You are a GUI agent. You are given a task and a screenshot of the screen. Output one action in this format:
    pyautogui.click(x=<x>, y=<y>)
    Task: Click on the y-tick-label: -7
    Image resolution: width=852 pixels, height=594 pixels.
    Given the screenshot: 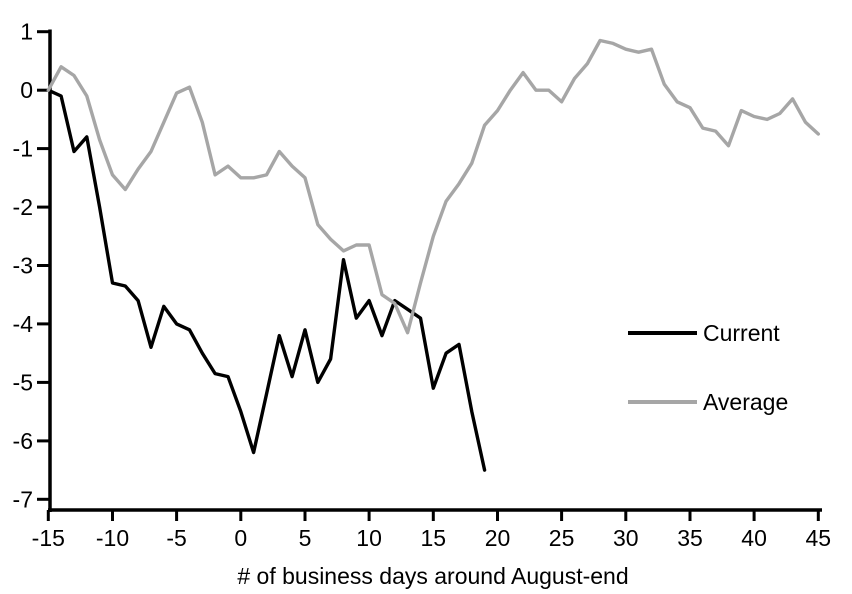 What is the action you would take?
    pyautogui.click(x=23, y=499)
    